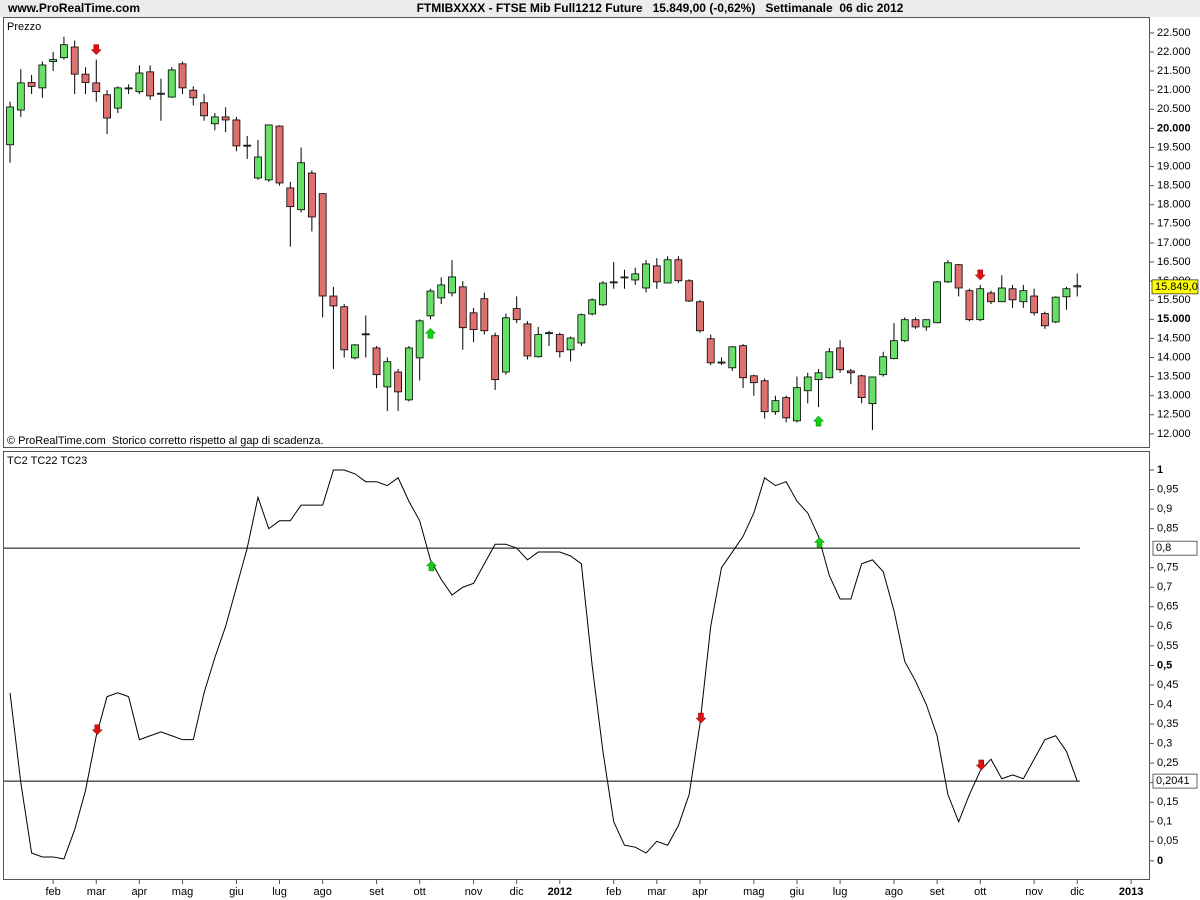 This screenshot has width=1200, height=900. I want to click on y-tick-label: 13.000, so click(1174, 396).